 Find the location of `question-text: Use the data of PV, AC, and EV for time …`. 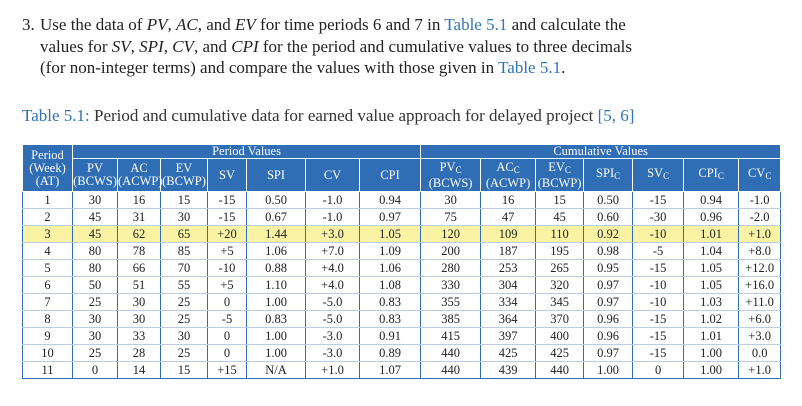

question-text: Use the data of PV, AC, and EV for time … is located at coordinates (341, 46).